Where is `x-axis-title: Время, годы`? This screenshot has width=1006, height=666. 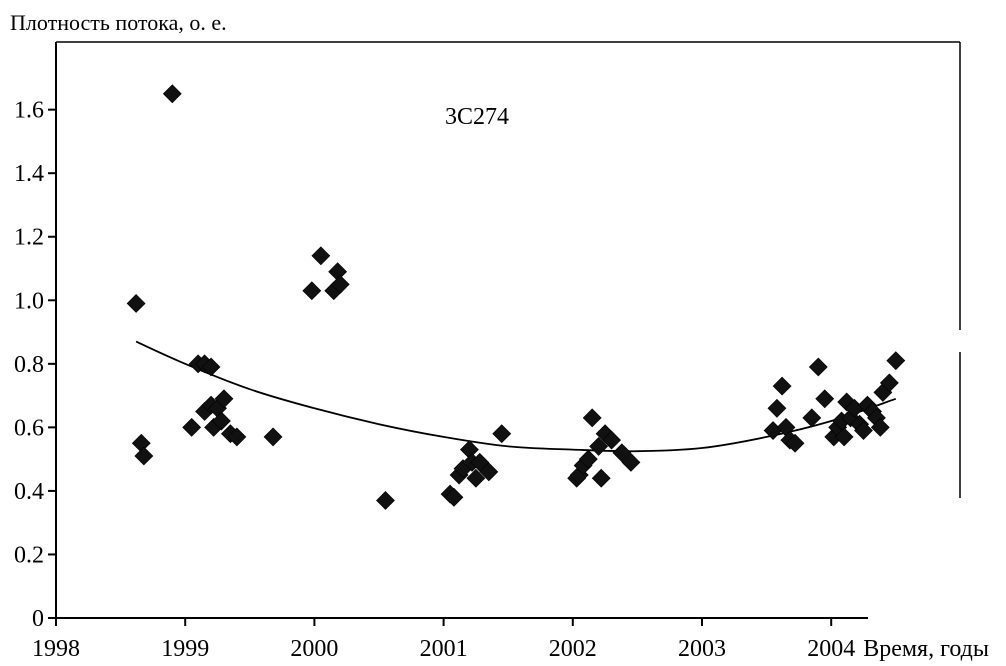 x-axis-title: Время, годы is located at coordinates (926, 649).